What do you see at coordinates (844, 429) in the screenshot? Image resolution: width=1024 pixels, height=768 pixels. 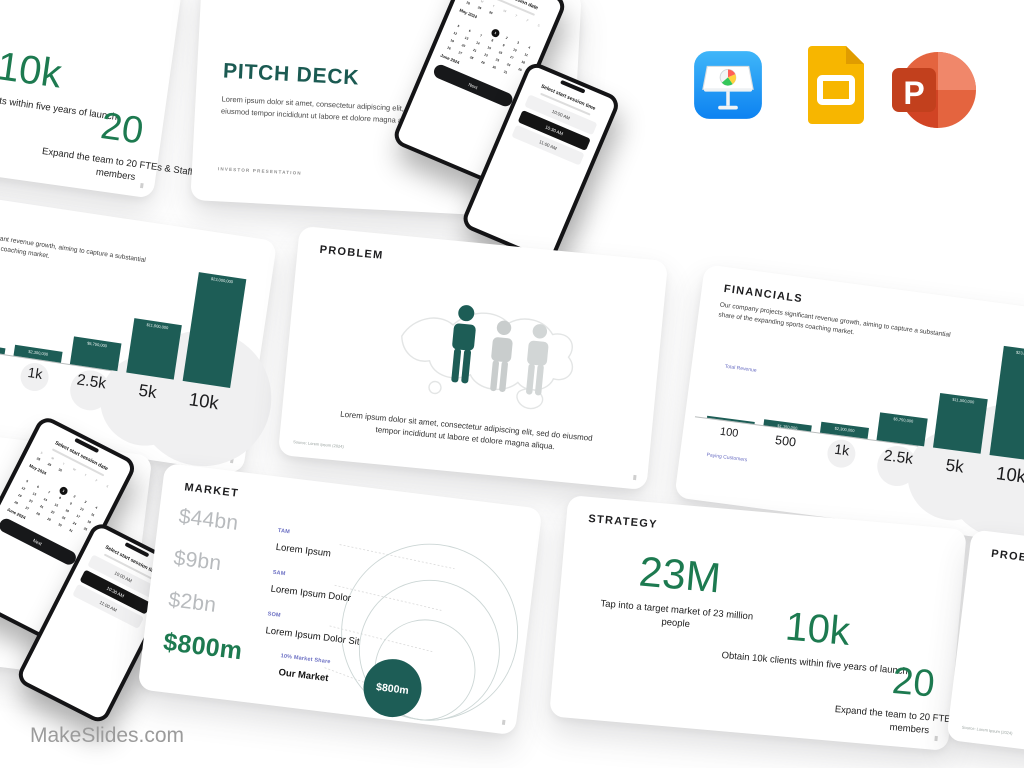 I see `bar-value-label: $2,300,000` at bounding box center [844, 429].